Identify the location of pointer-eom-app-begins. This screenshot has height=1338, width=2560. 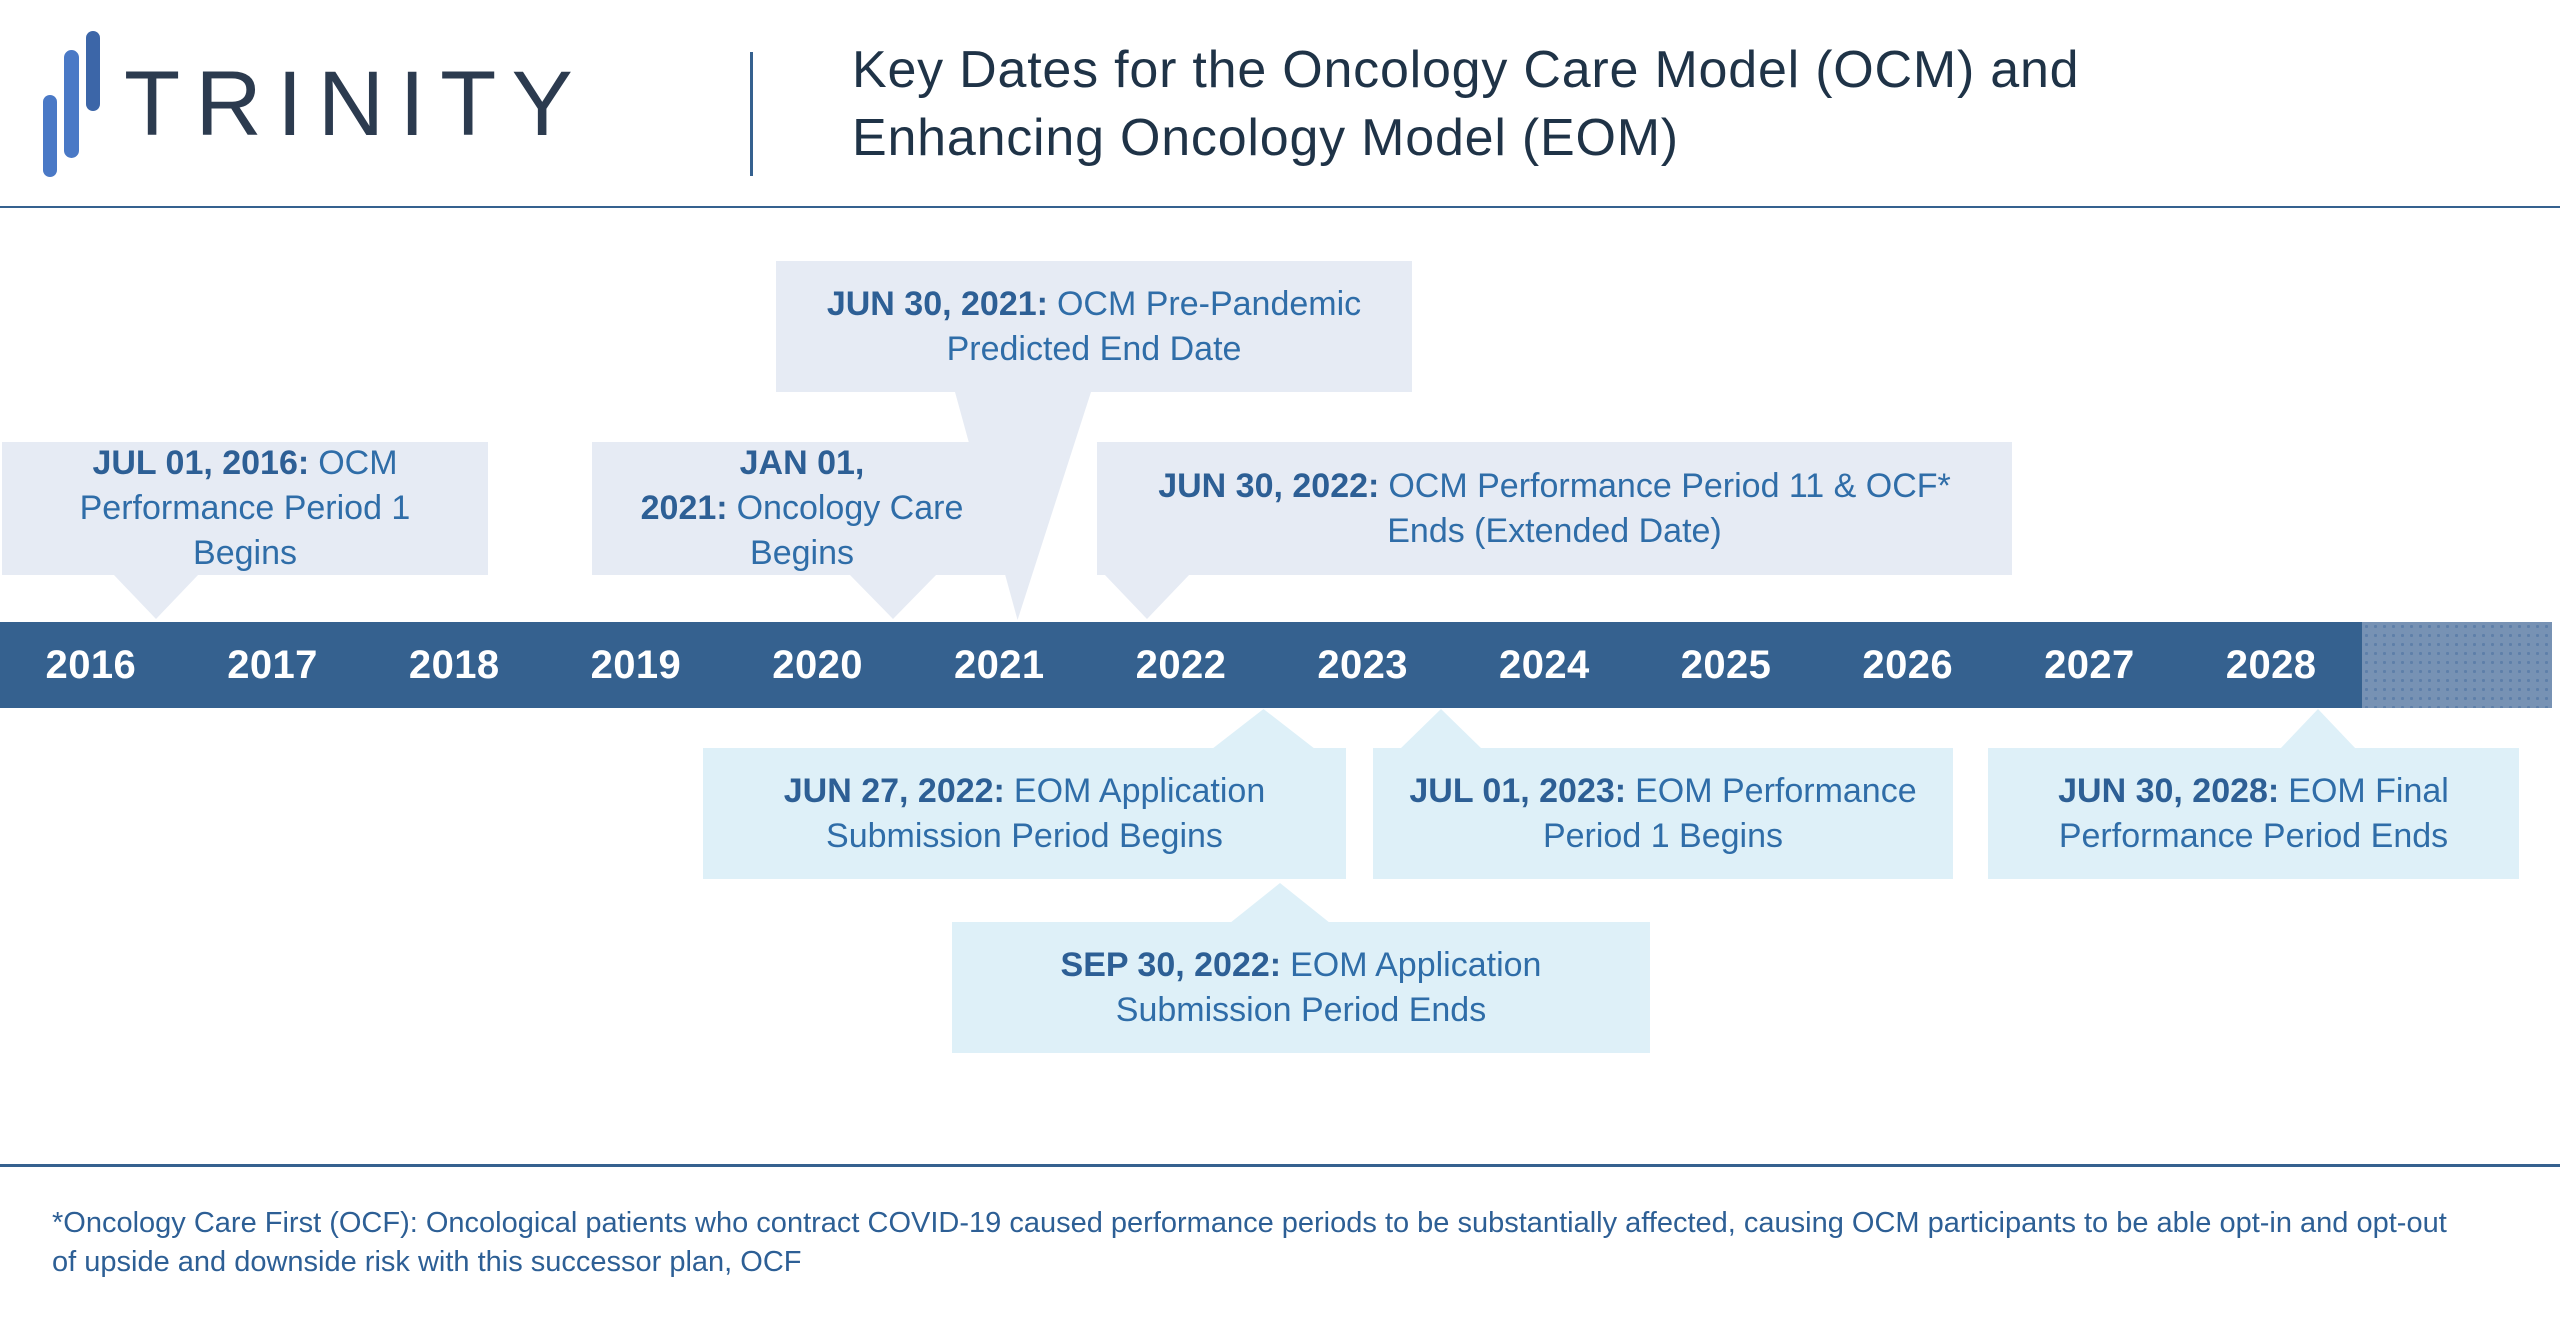
(1263, 729).